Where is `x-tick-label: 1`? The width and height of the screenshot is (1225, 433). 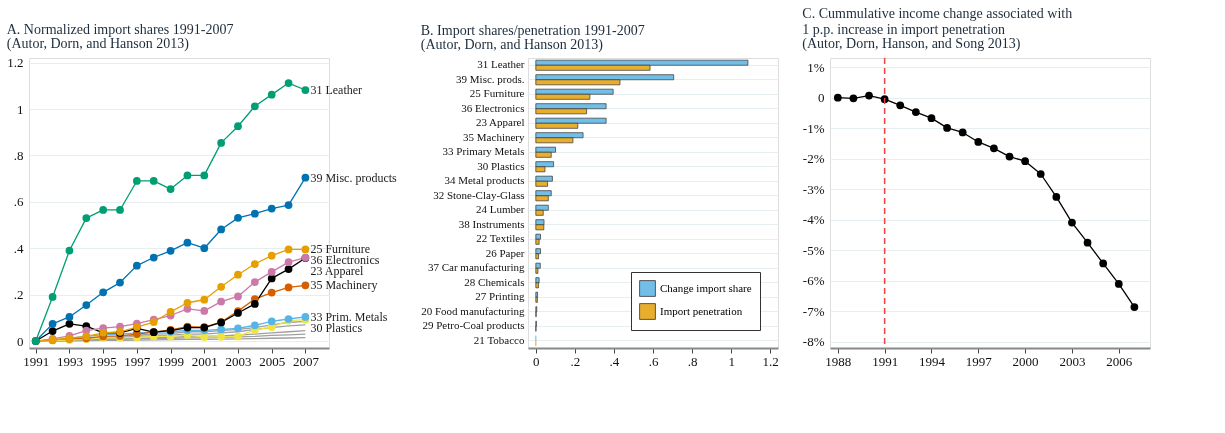 x-tick-label: 1 is located at coordinates (731, 361).